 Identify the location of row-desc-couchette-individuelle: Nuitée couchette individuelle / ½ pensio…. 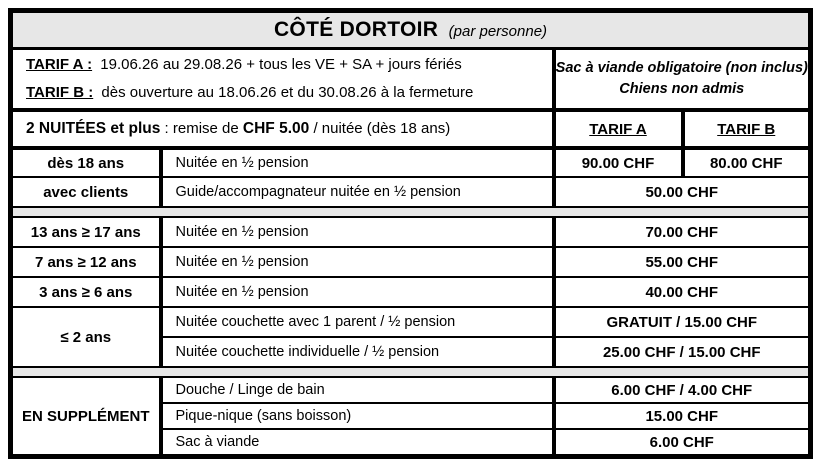
(356, 352).